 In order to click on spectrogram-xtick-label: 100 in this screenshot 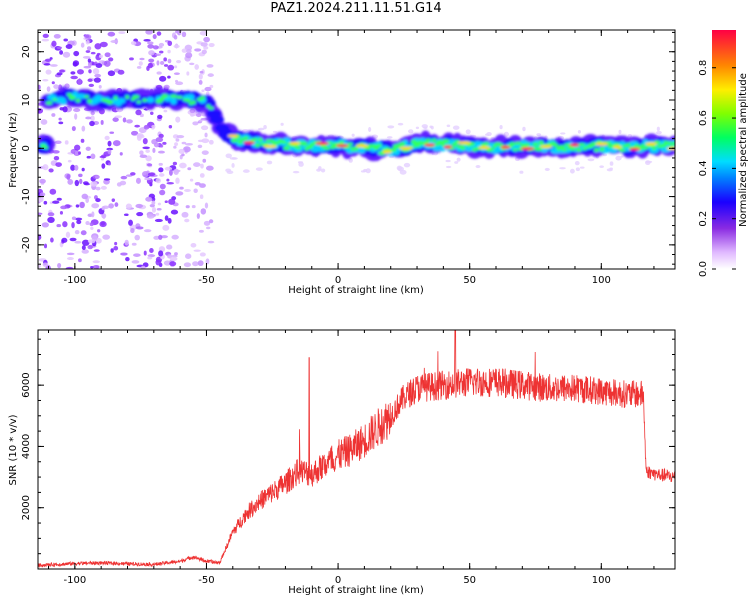, I will do `click(601, 280)`.